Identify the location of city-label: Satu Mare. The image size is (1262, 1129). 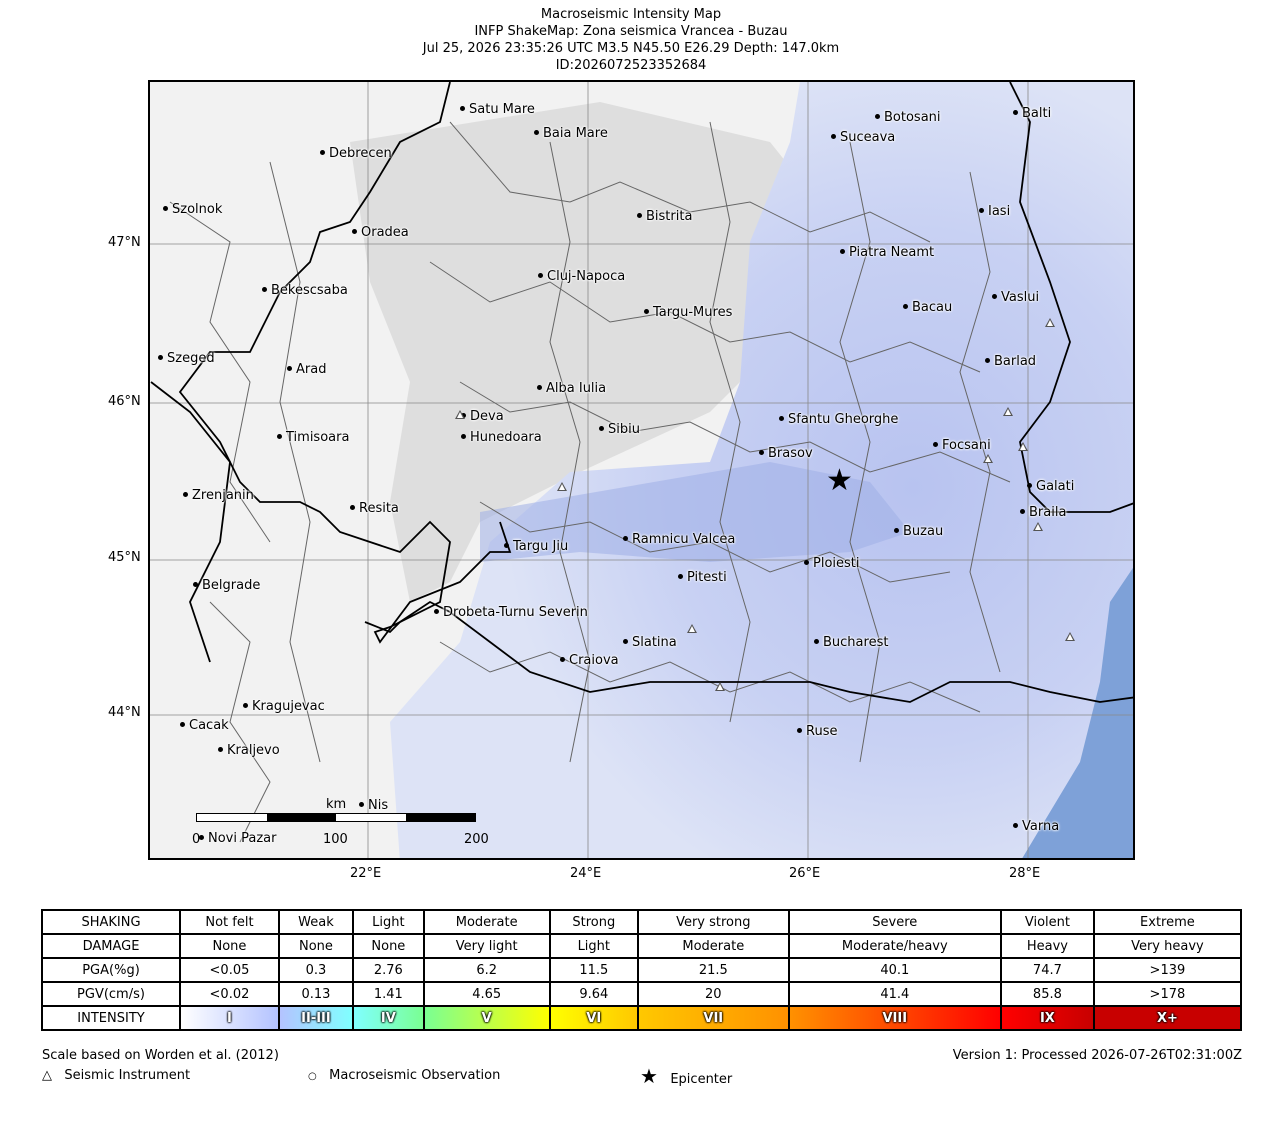
(502, 109).